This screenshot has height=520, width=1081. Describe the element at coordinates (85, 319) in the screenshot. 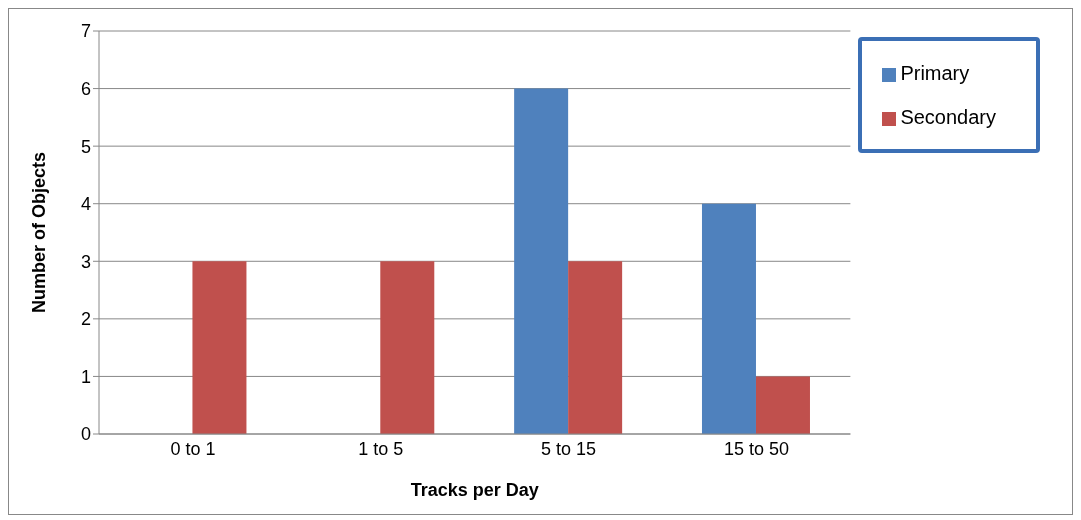

I see `y-tick-label: 2` at that location.